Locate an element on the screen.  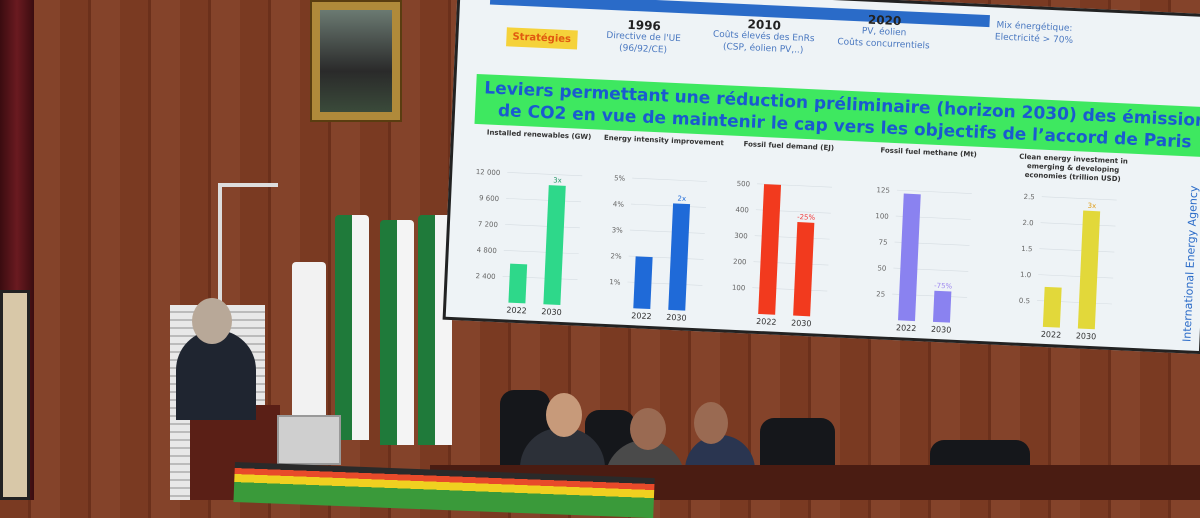
y-tick-label: 1.0 is located at coordinates (1025, 275).